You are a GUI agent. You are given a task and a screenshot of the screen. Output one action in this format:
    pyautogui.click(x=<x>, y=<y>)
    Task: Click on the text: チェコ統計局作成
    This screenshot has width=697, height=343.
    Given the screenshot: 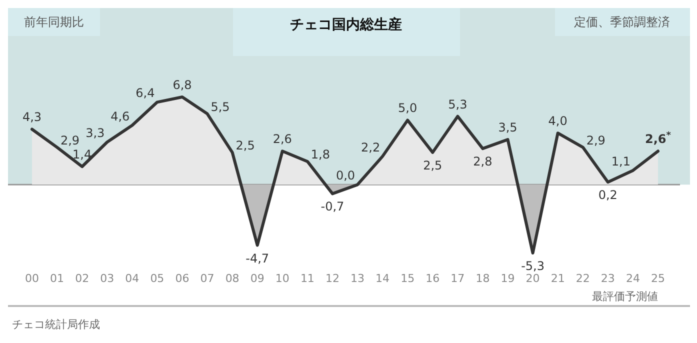 What is the action you would take?
    pyautogui.click(x=56, y=324)
    